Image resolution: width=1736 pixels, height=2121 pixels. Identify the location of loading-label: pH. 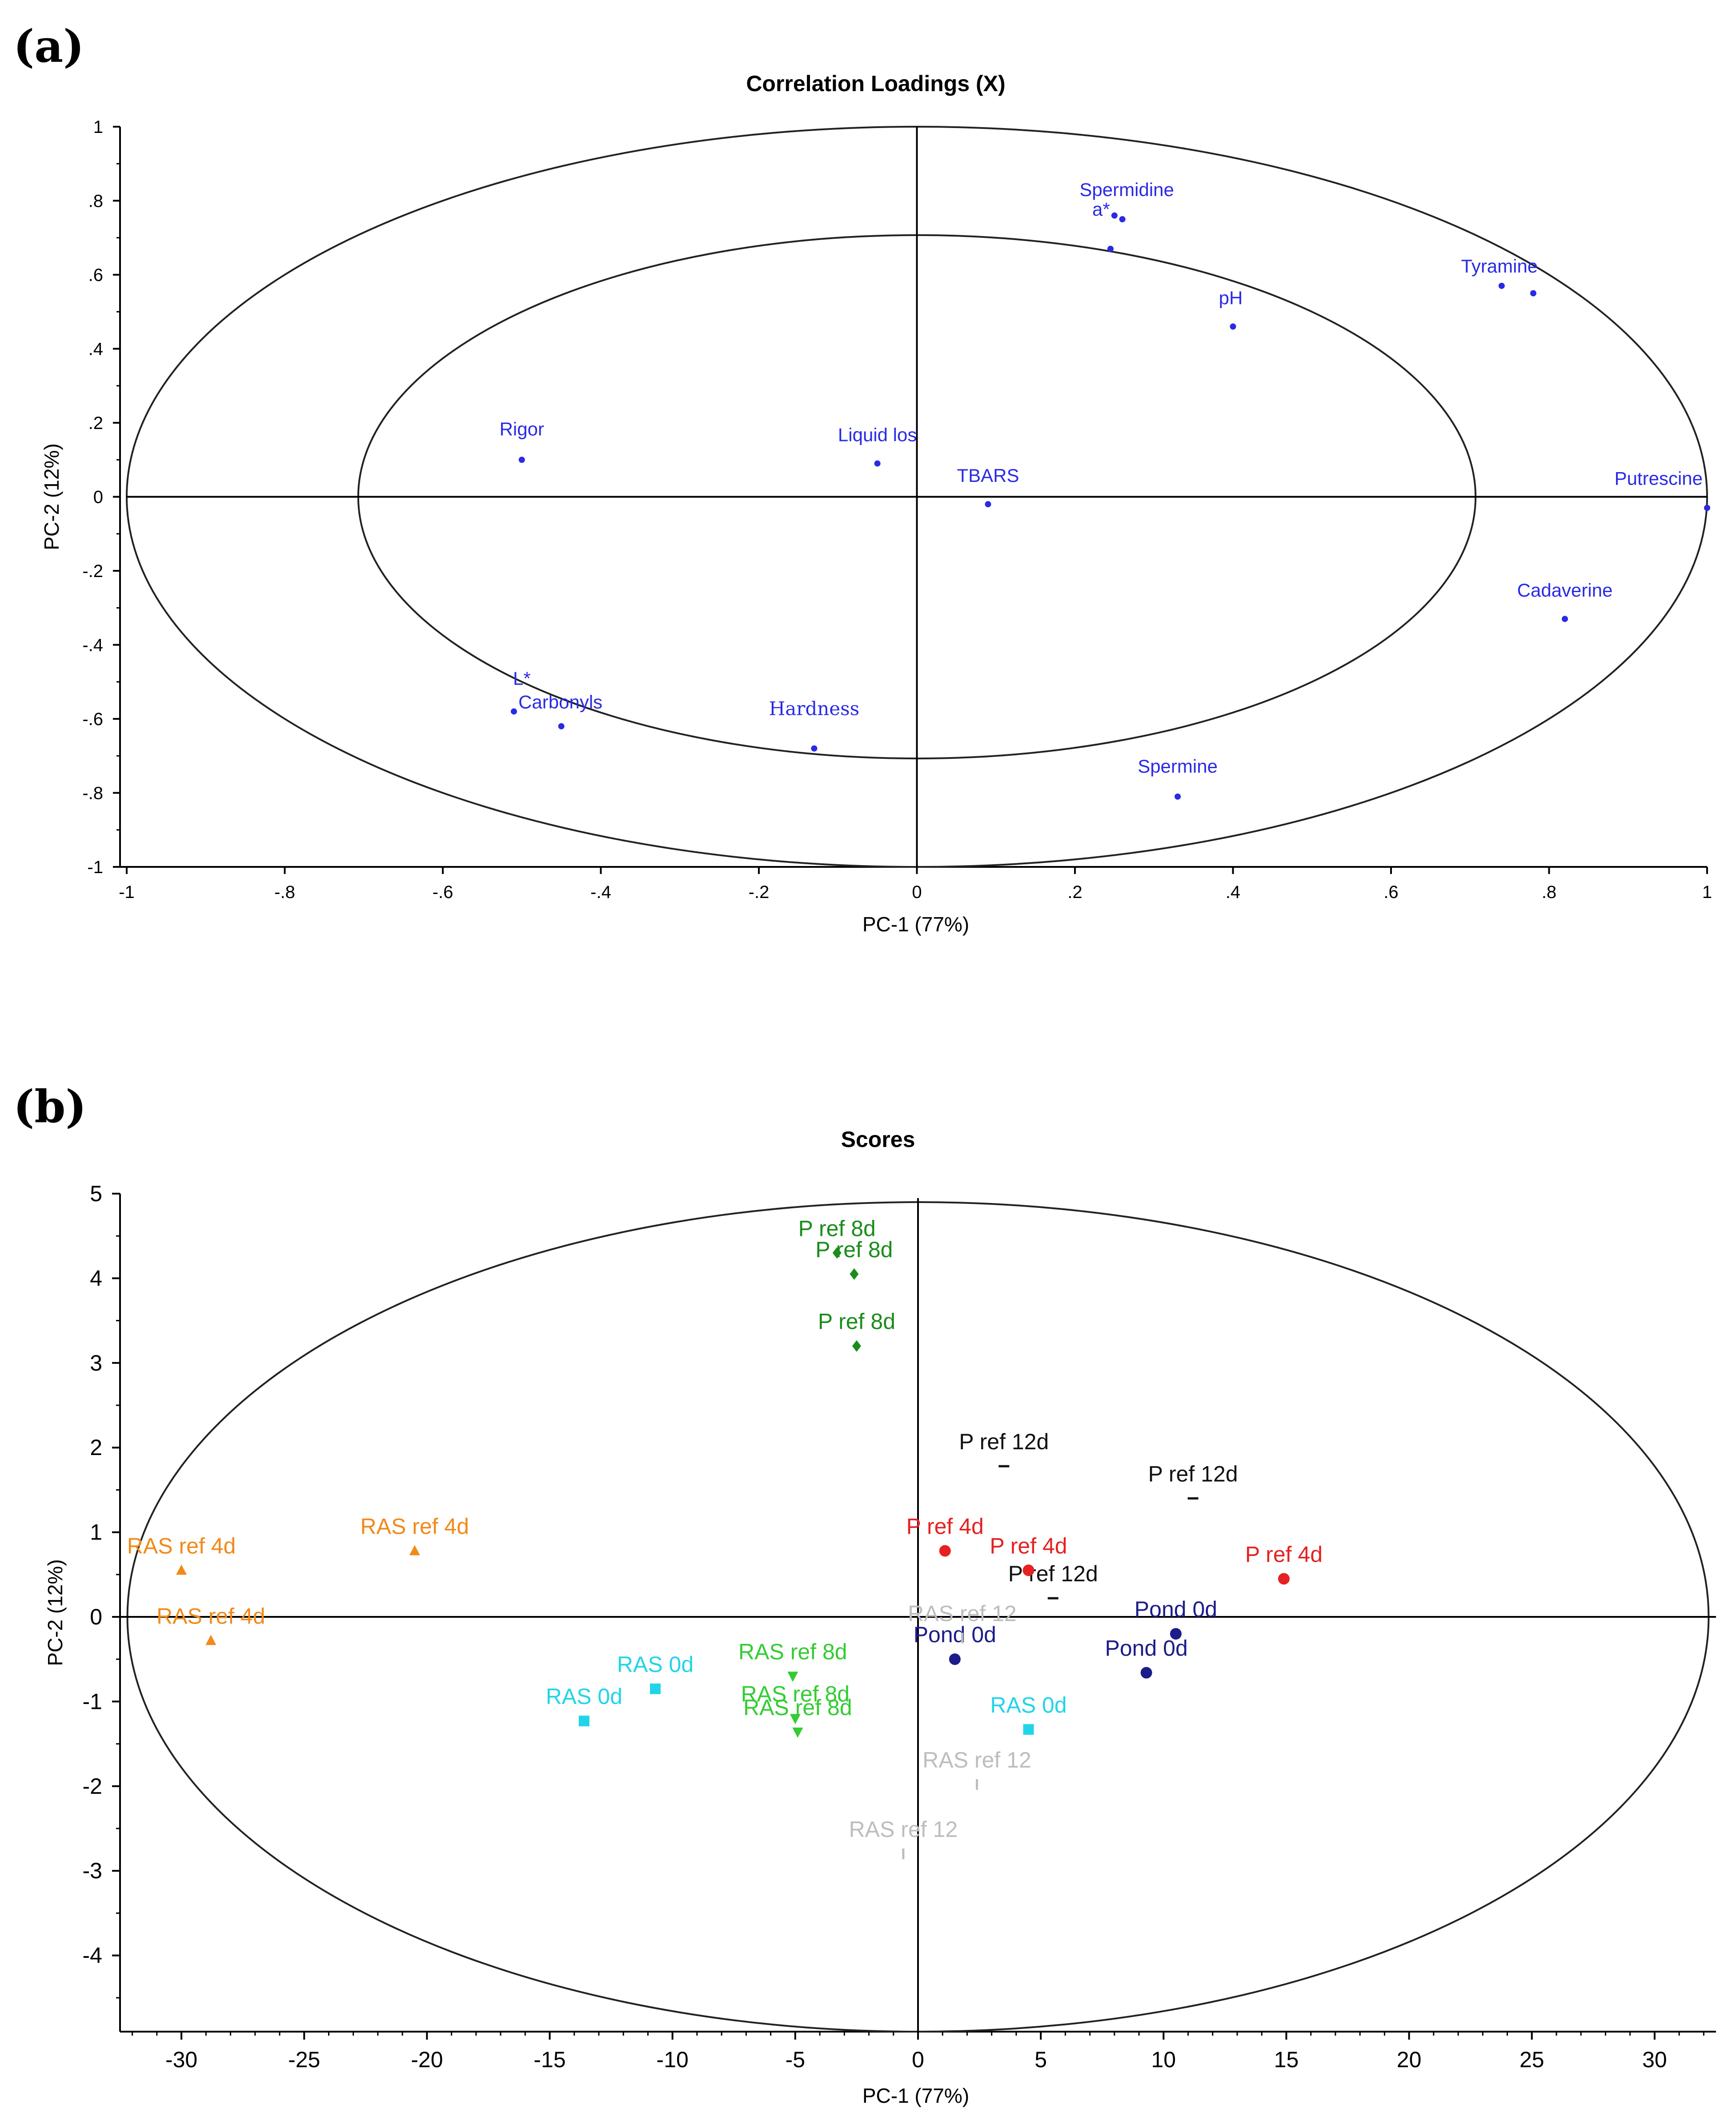
(1231, 299).